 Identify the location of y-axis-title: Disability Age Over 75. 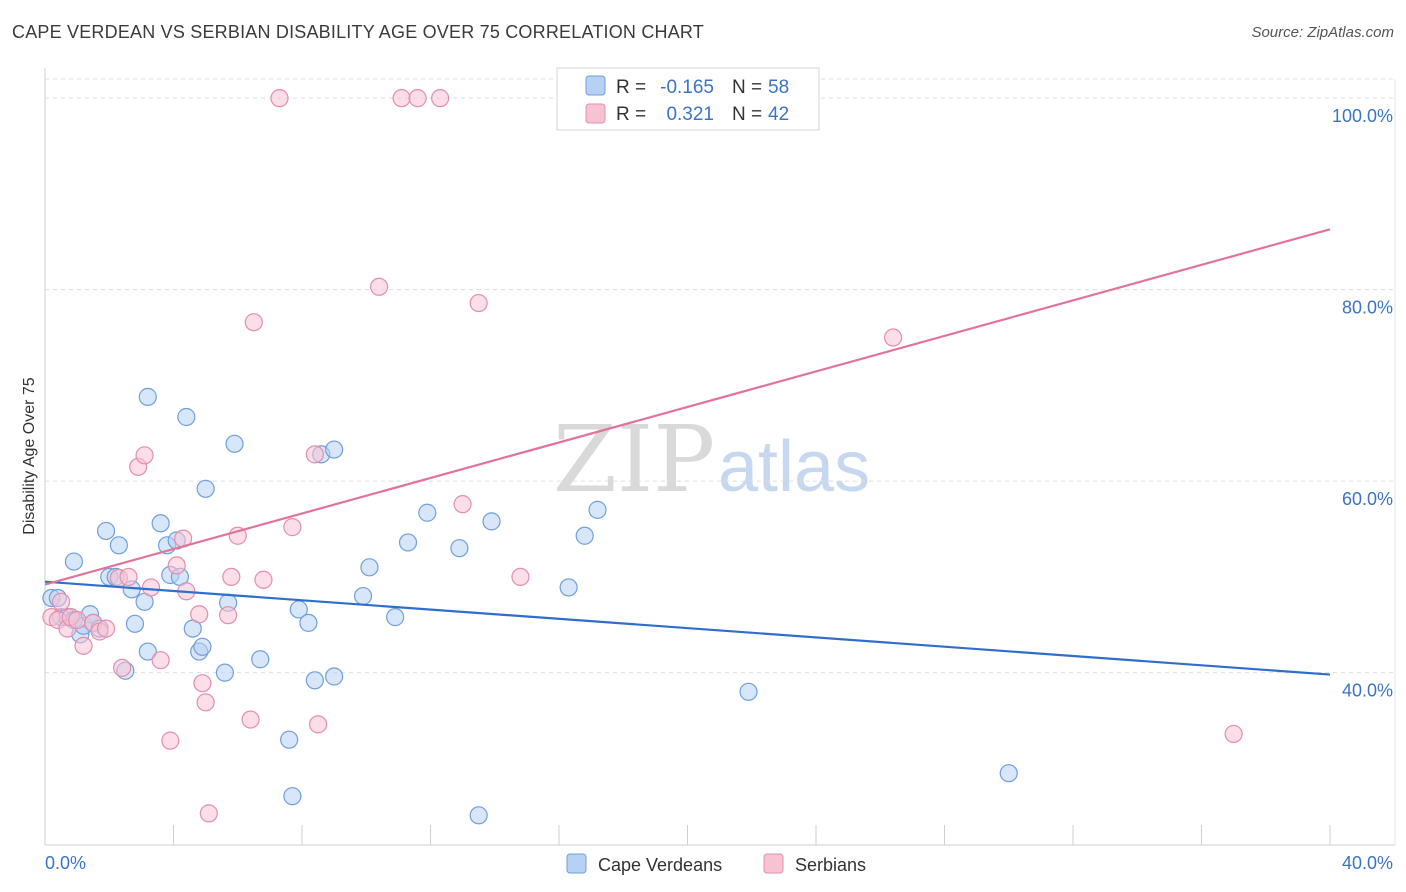
(29, 456).